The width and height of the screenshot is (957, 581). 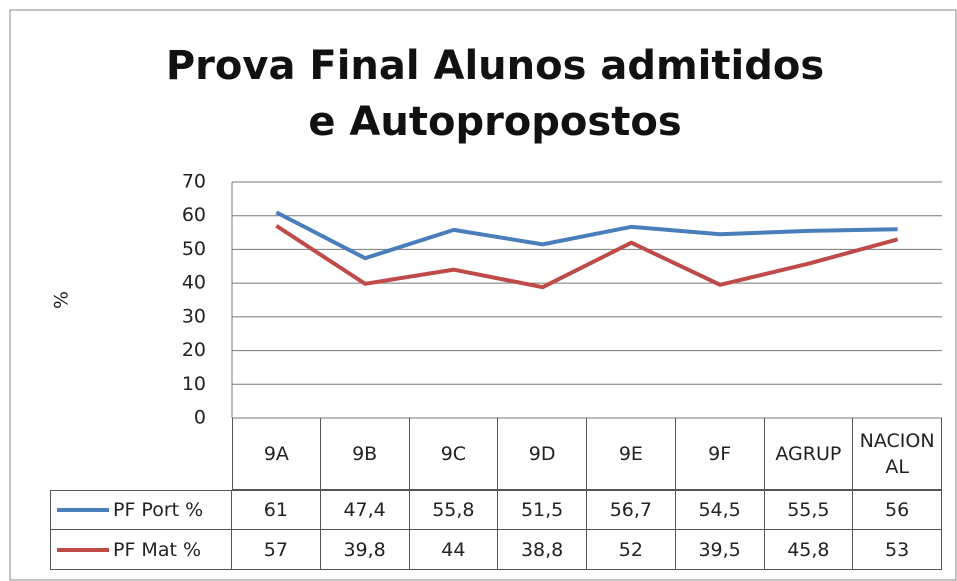 What do you see at coordinates (276, 454) in the screenshot?
I see `x-tick-label: 9A` at bounding box center [276, 454].